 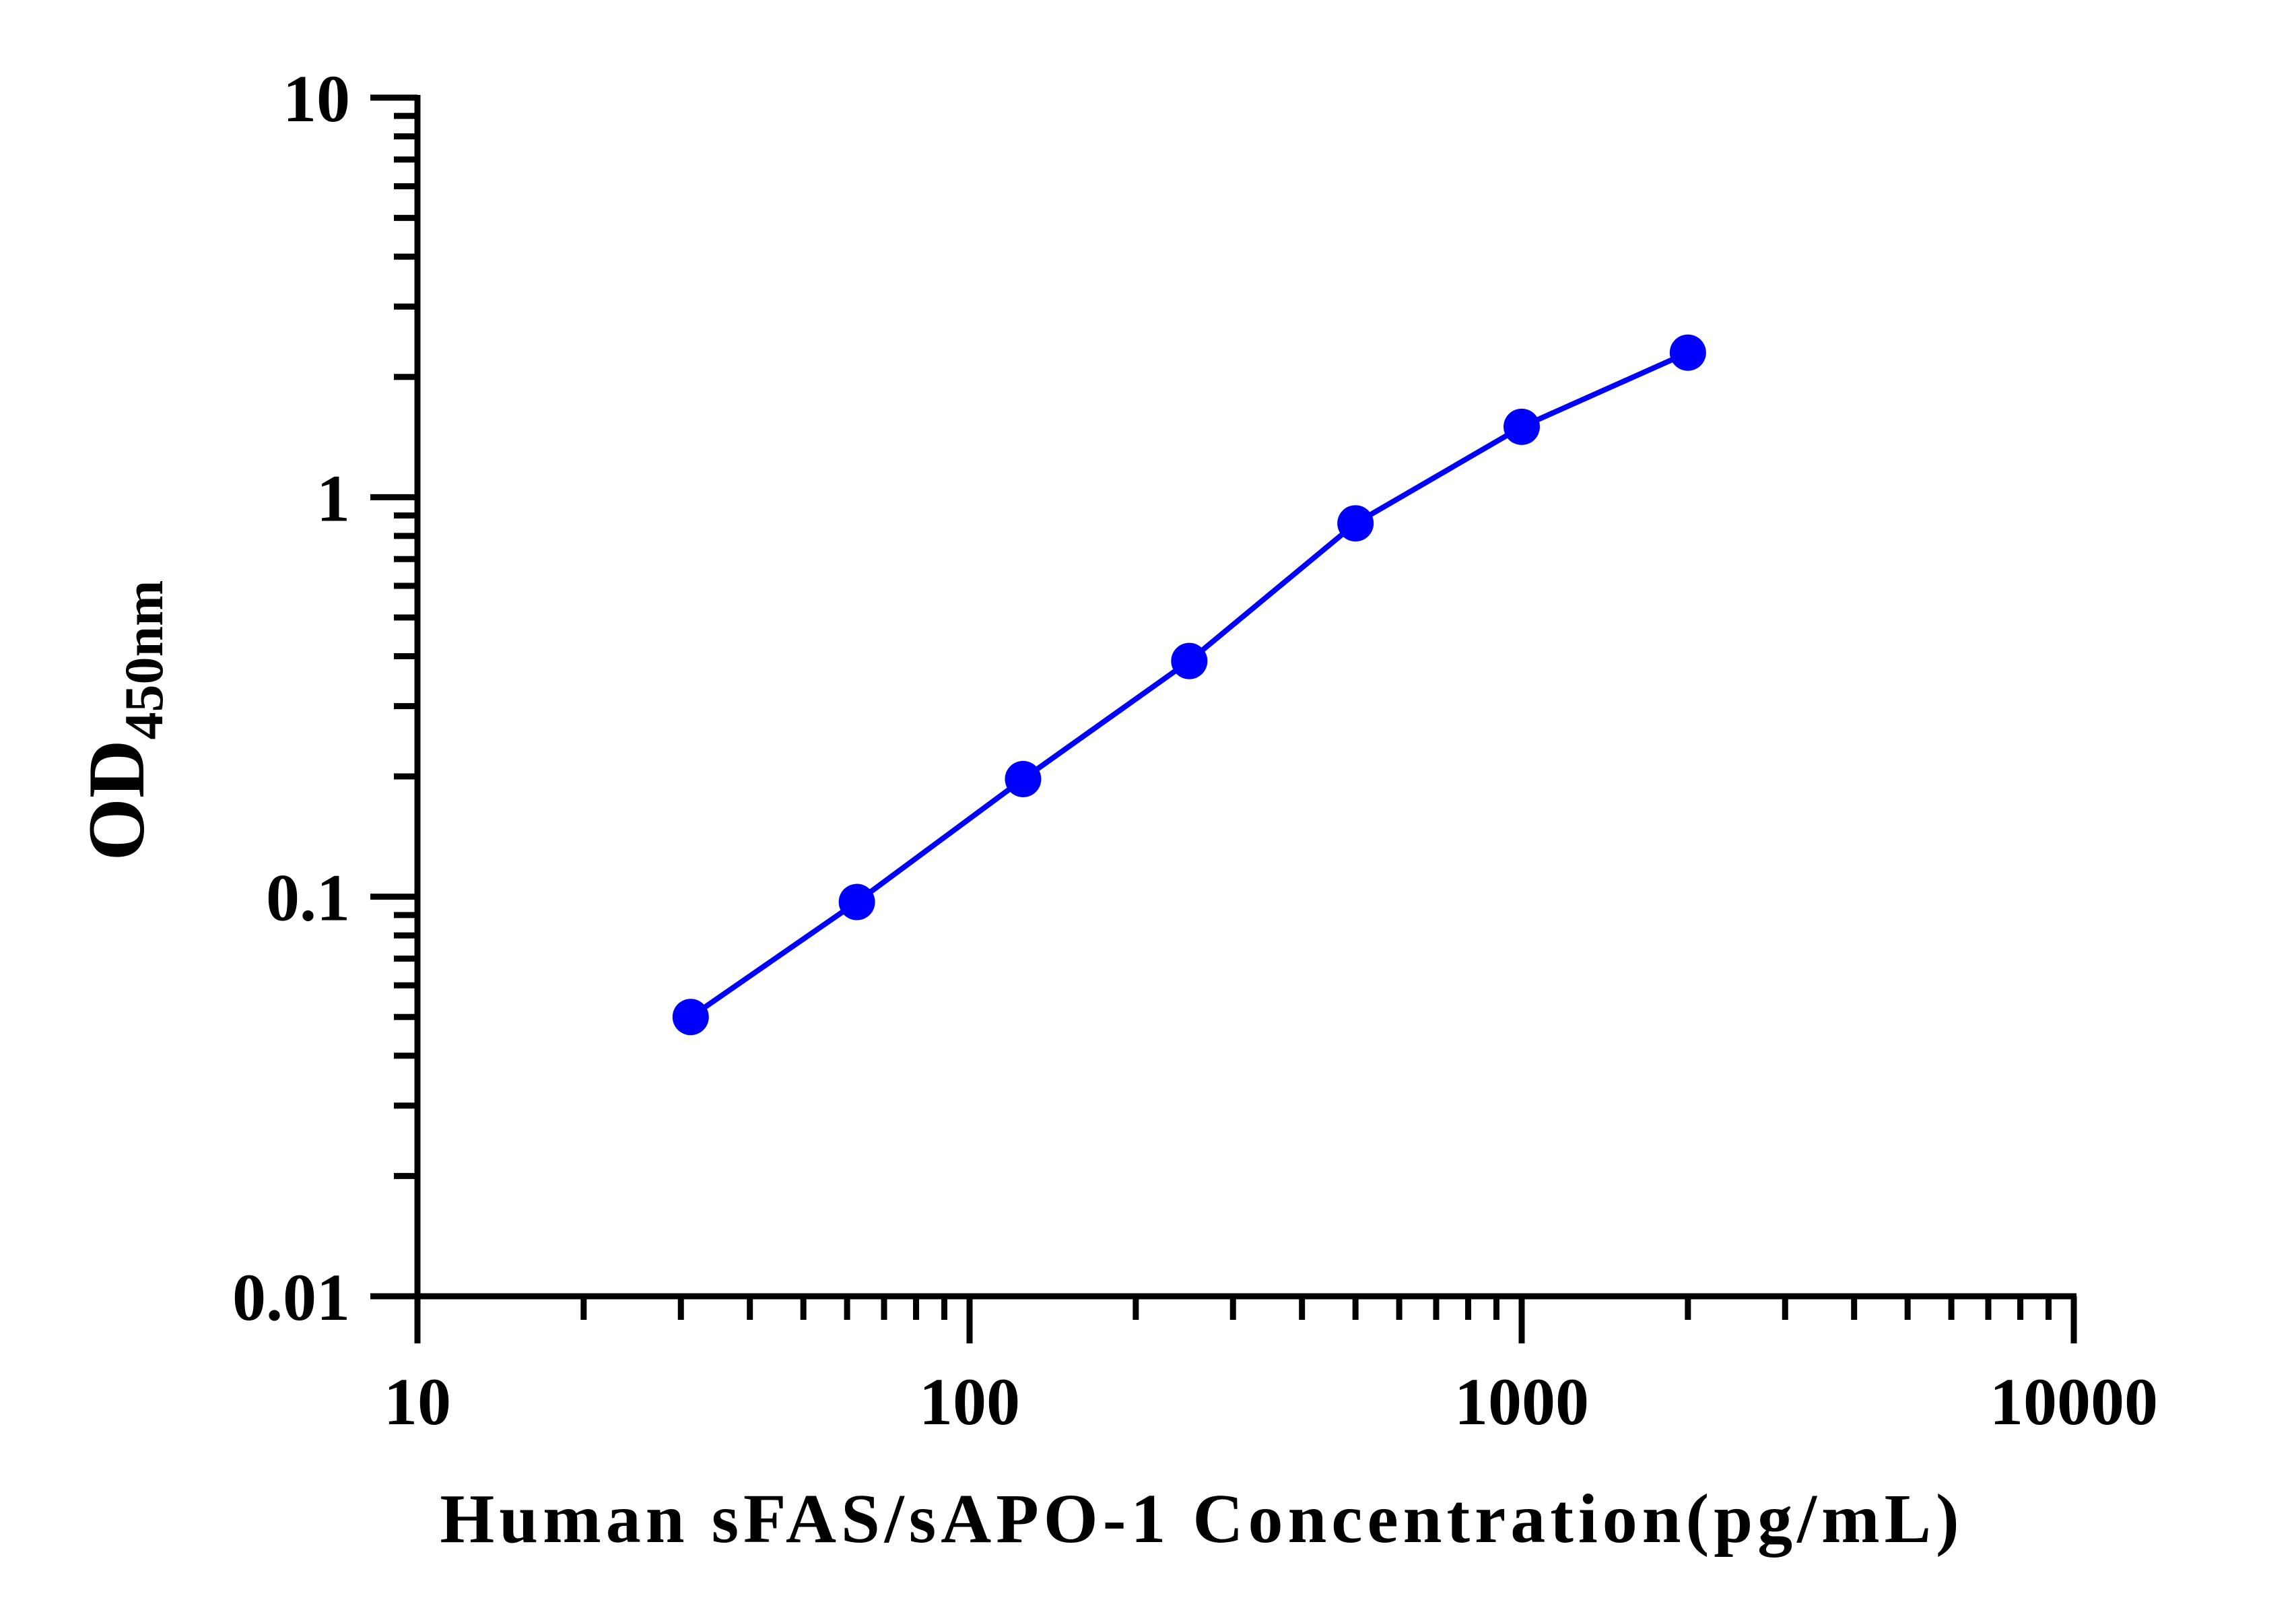 What do you see at coordinates (1201, 1519) in the screenshot?
I see `x-axis-title: Human sFAS/sAPO-1 Concentration(pg/mL)` at bounding box center [1201, 1519].